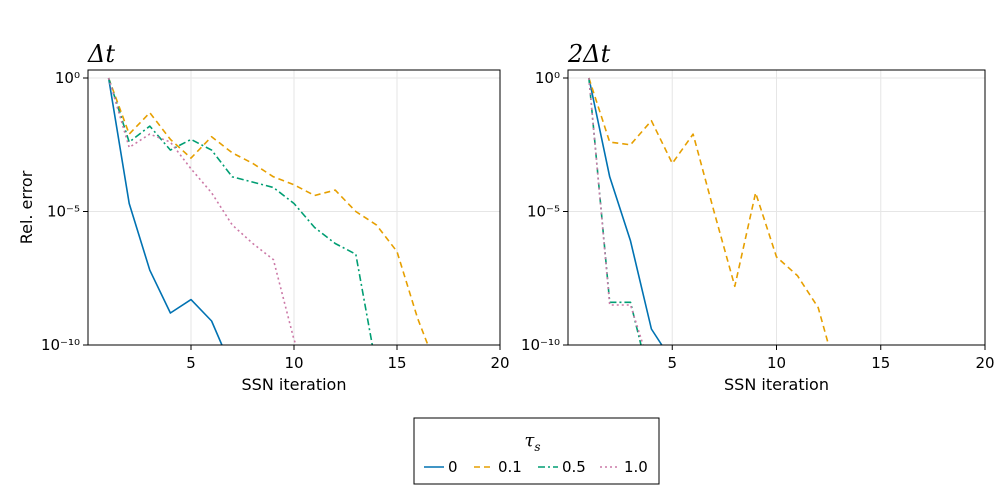 The width and height of the screenshot is (1000, 500). I want to click on legend-label-0: 0, so click(453, 467).